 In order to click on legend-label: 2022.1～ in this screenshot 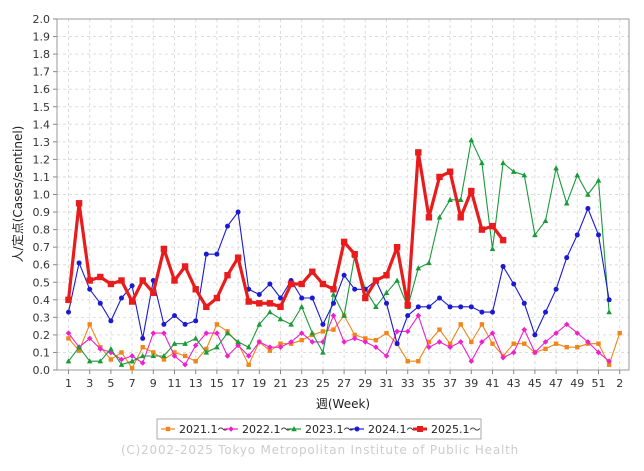, I will do `click(267, 429)`.